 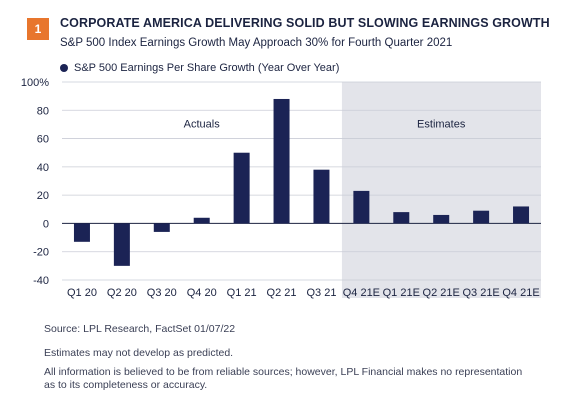 I want to click on x-tick-label: Q1 21E, so click(x=401, y=293).